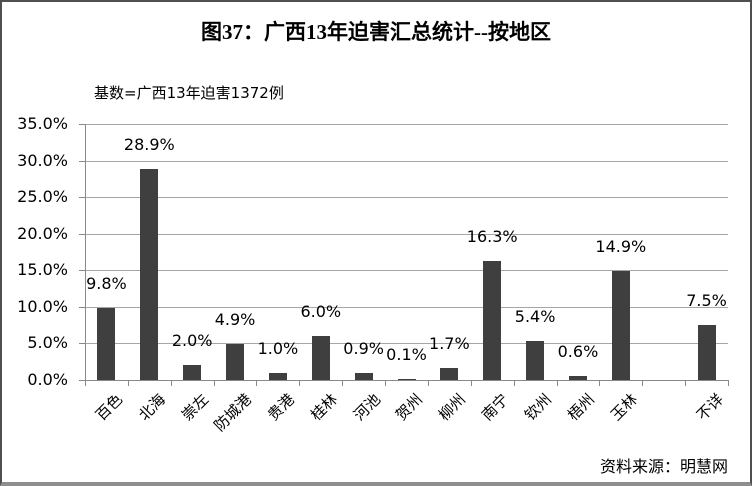 Image resolution: width=752 pixels, height=486 pixels. What do you see at coordinates (47, 343) in the screenshot?
I see `y-axis-tick-label: 5.0%` at bounding box center [47, 343].